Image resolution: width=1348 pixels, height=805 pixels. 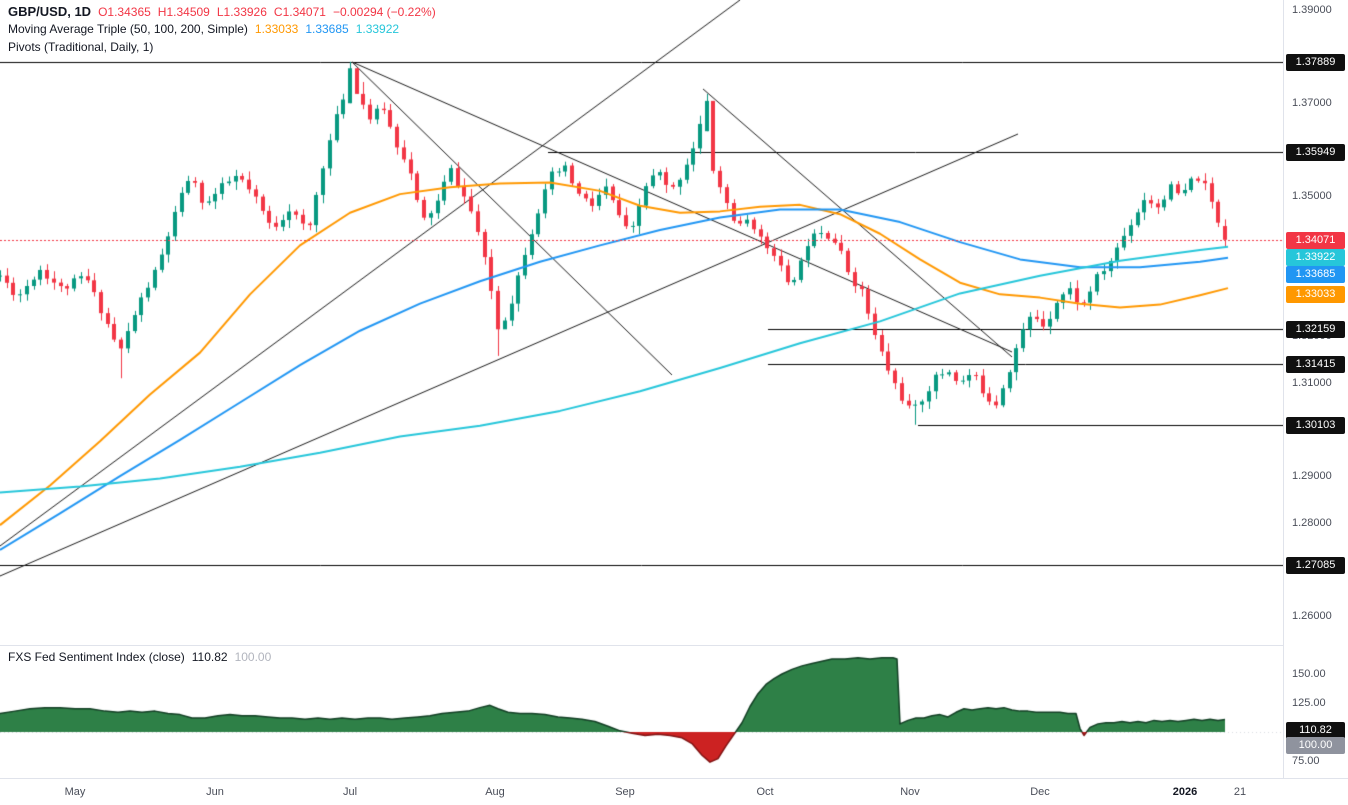 I want to click on time-axis-label: Sep, so click(x=625, y=792).